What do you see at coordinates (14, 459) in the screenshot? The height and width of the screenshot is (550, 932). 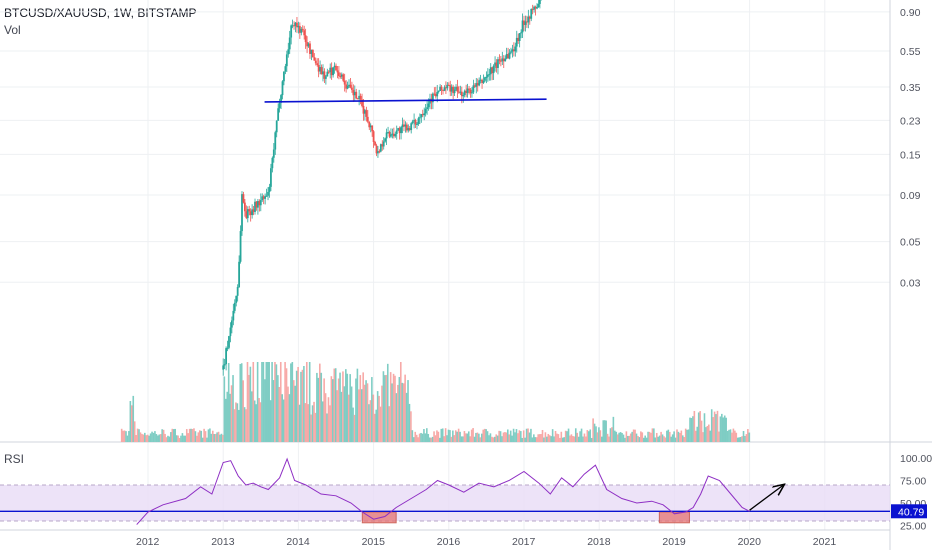 I see `rsi-label: RSI` at bounding box center [14, 459].